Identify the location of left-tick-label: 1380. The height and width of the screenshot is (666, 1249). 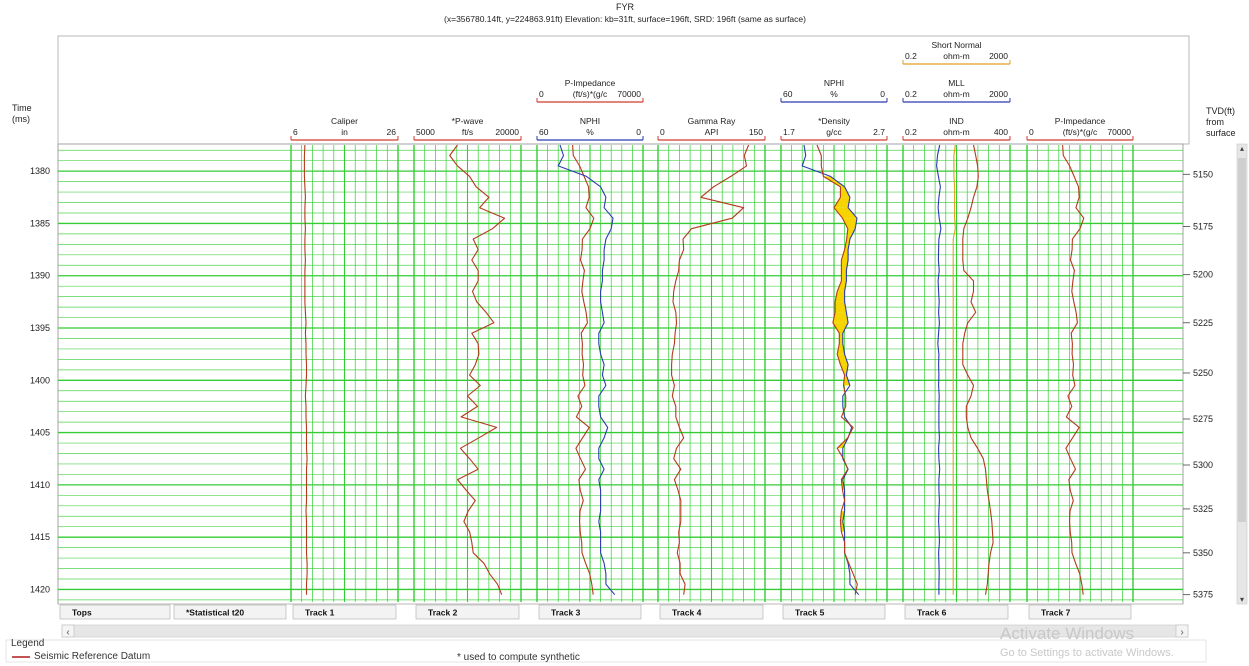
(40, 171).